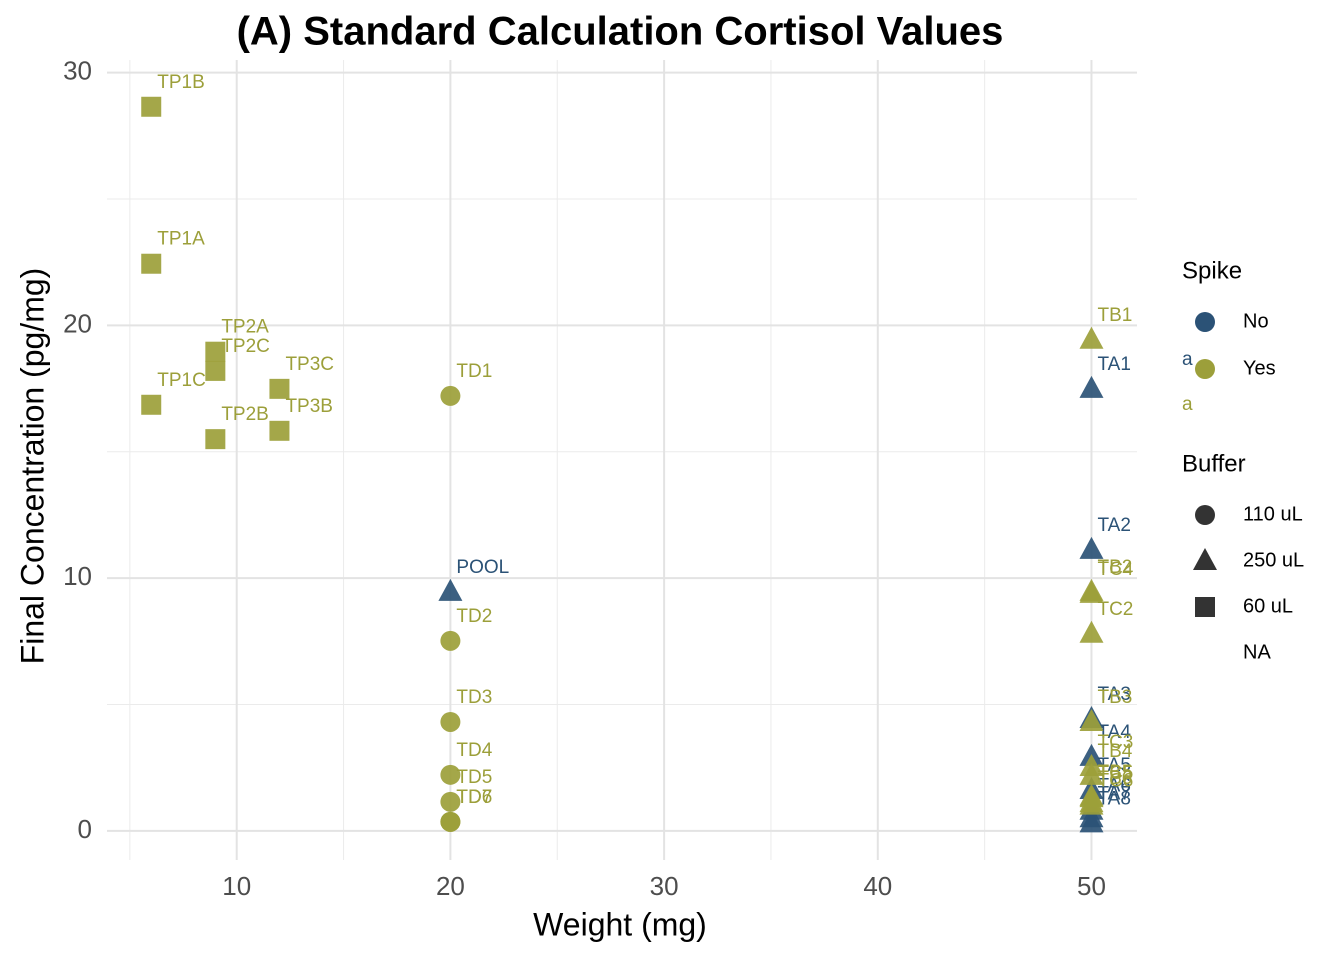 The width and height of the screenshot is (1344, 960). What do you see at coordinates (1114, 751) in the screenshot?
I see `point-label: TB4` at bounding box center [1114, 751].